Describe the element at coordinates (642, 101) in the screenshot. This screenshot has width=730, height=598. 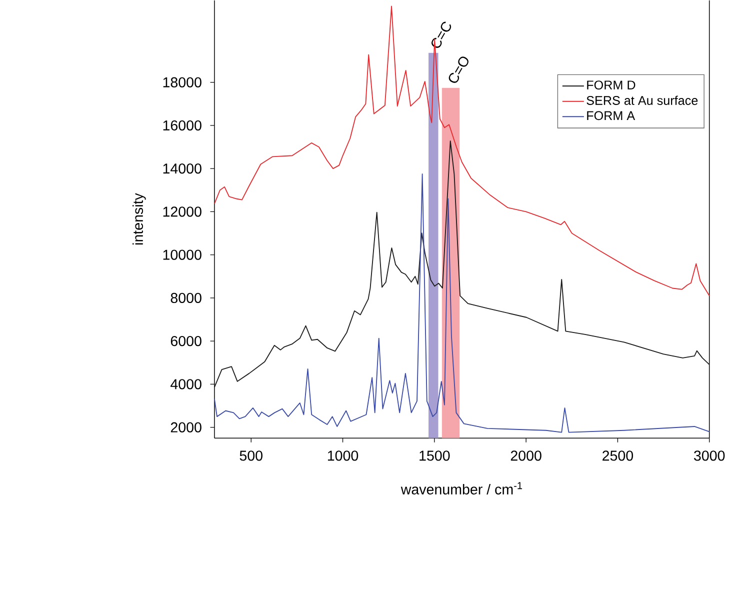
I see `legend-label: SERS at Au surface` at that location.